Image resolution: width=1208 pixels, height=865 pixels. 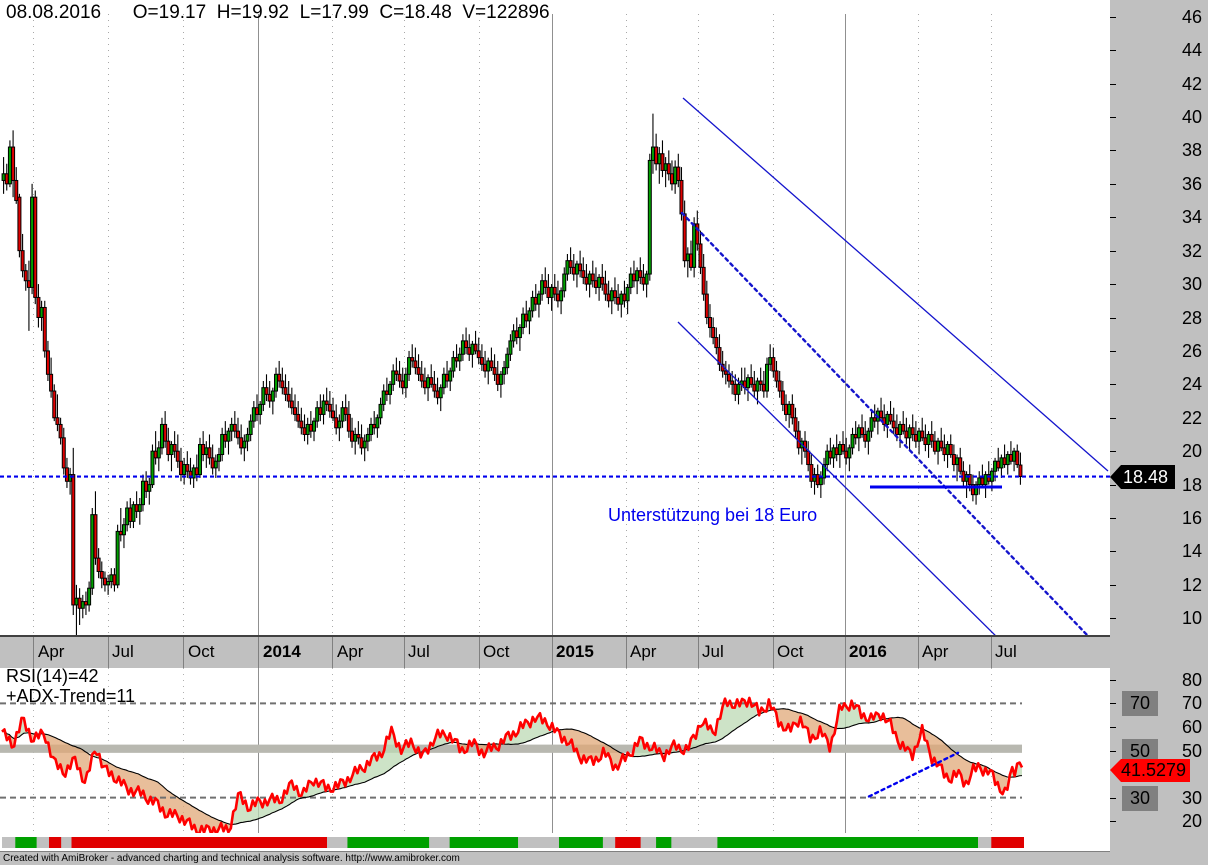 I want to click on price-axis-tick-label: 30, so click(x=1191, y=284).